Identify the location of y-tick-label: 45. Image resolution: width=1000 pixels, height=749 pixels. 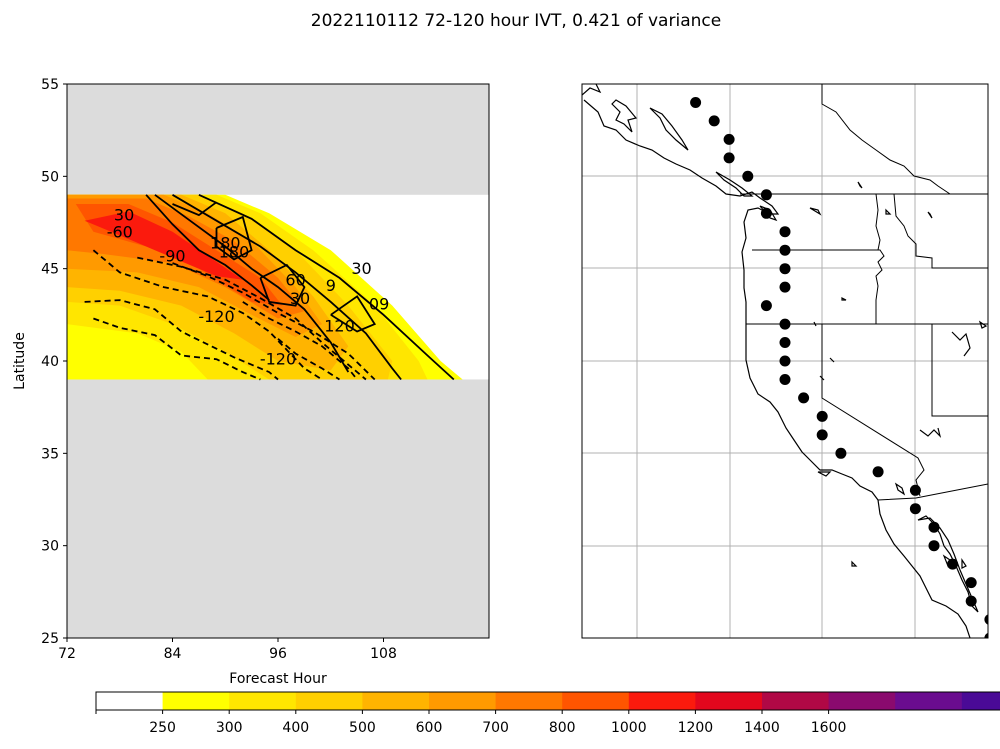
(50, 270).